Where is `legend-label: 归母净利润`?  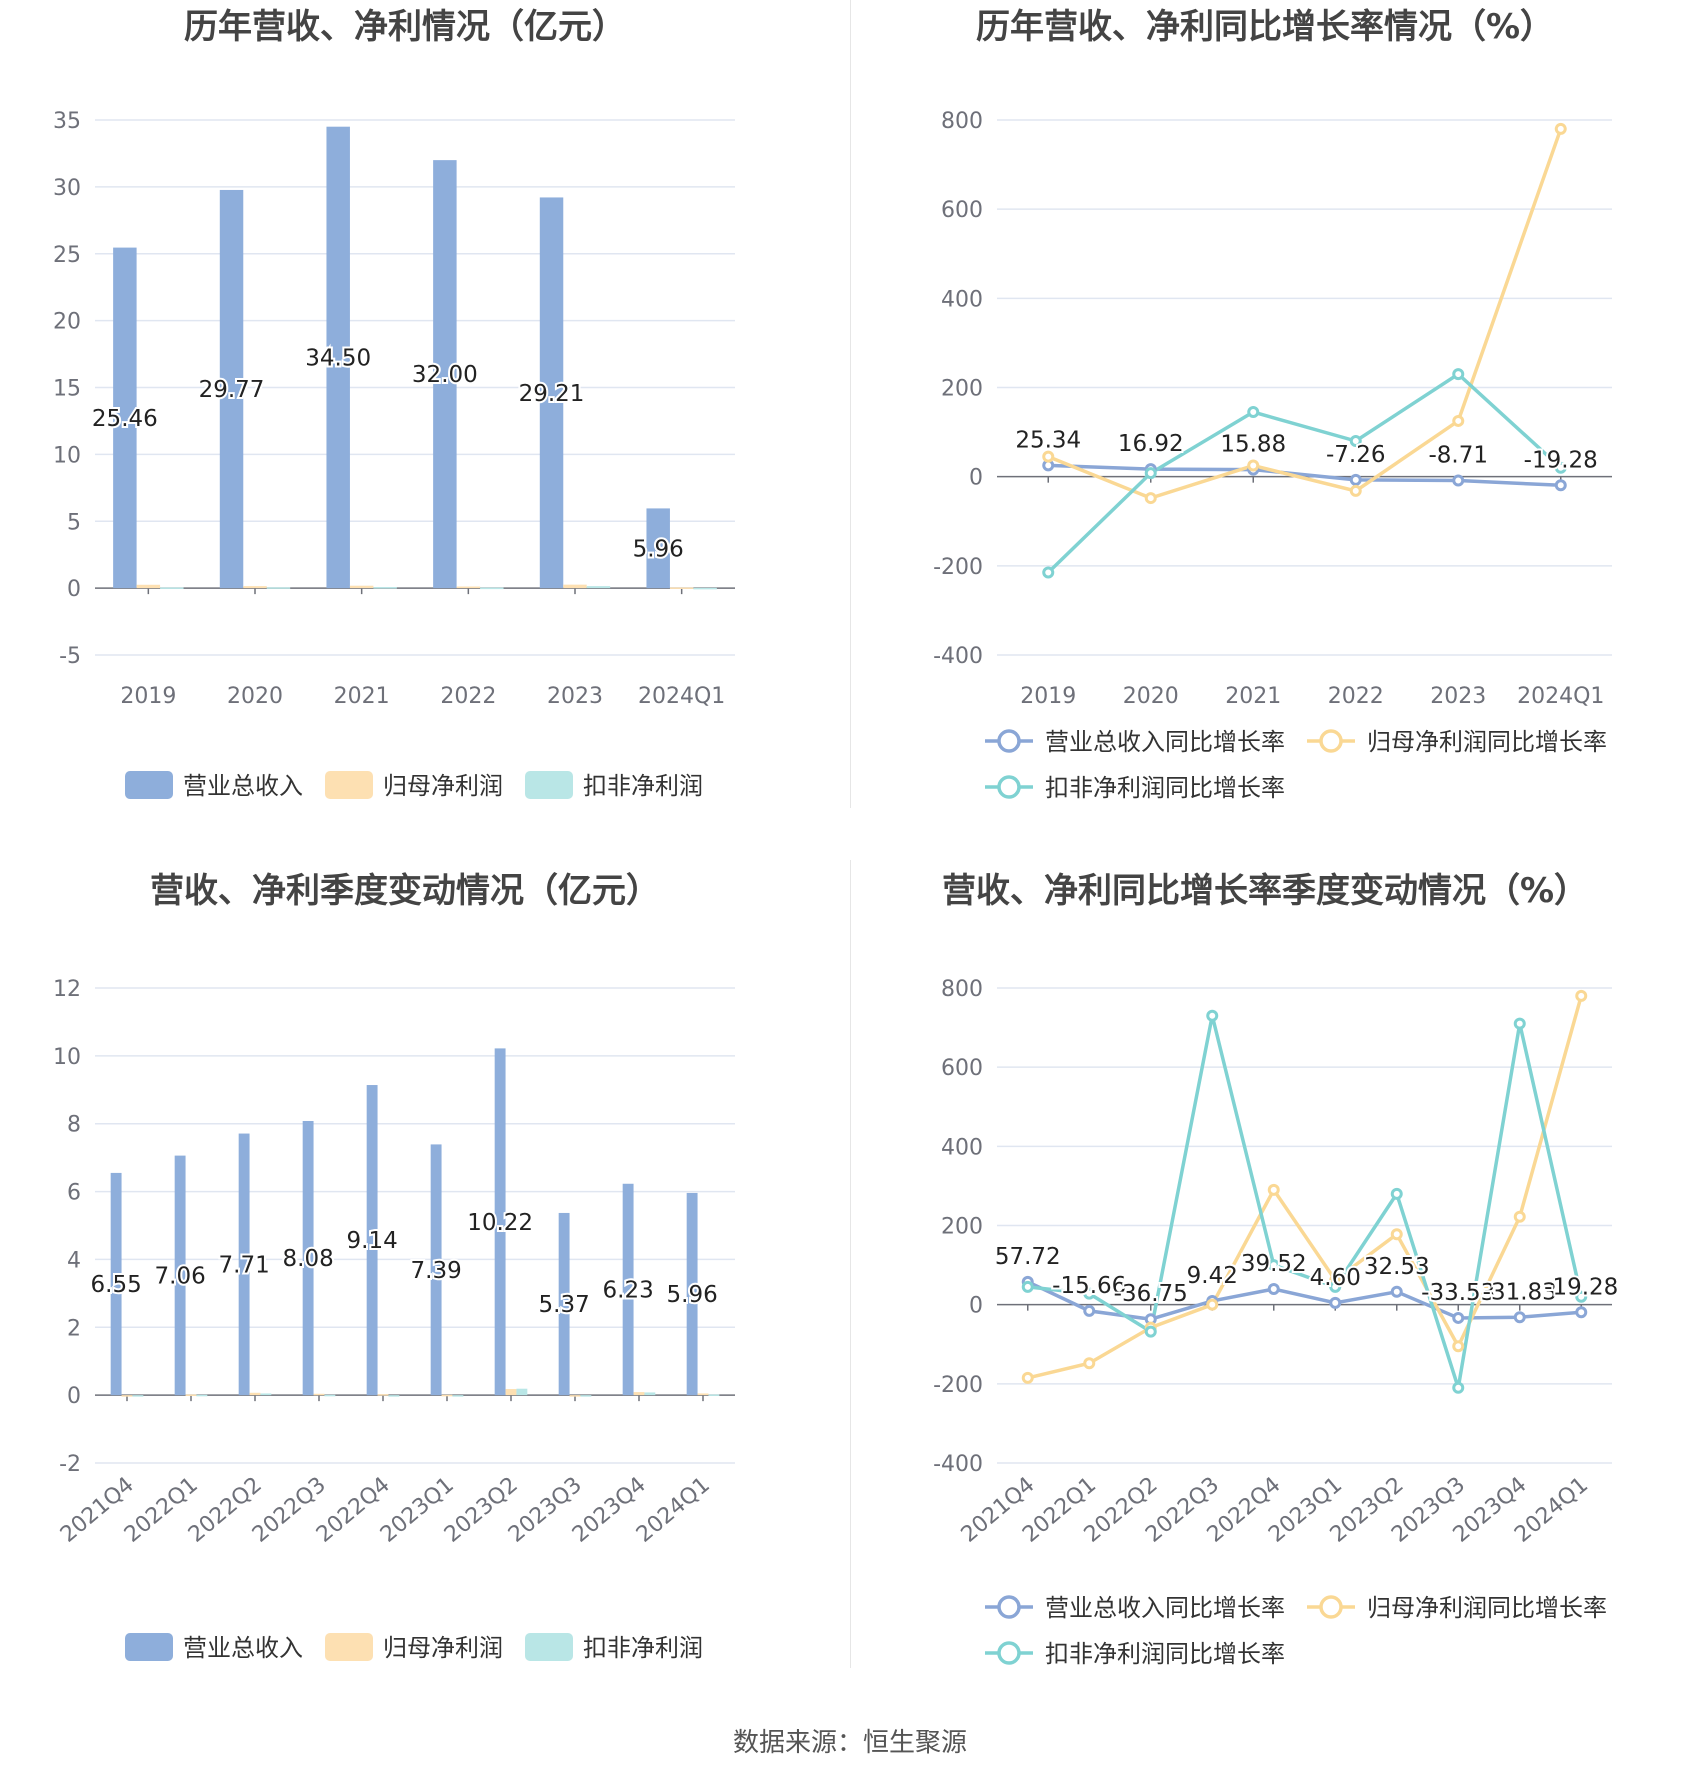
legend-label: 归母净利润 is located at coordinates (443, 786).